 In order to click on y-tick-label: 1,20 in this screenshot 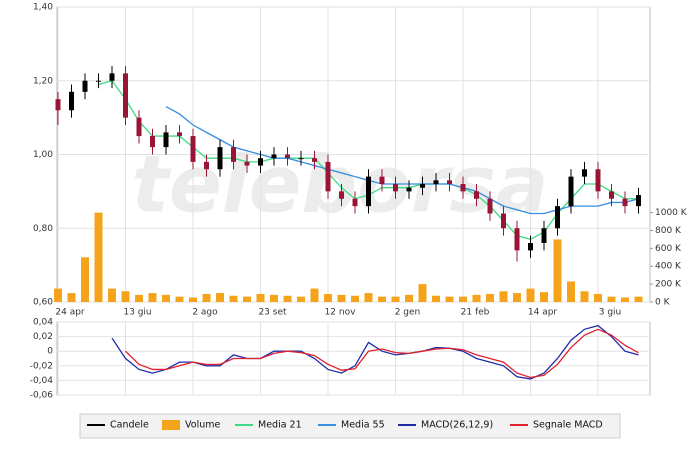, I will do `click(43, 81)`.